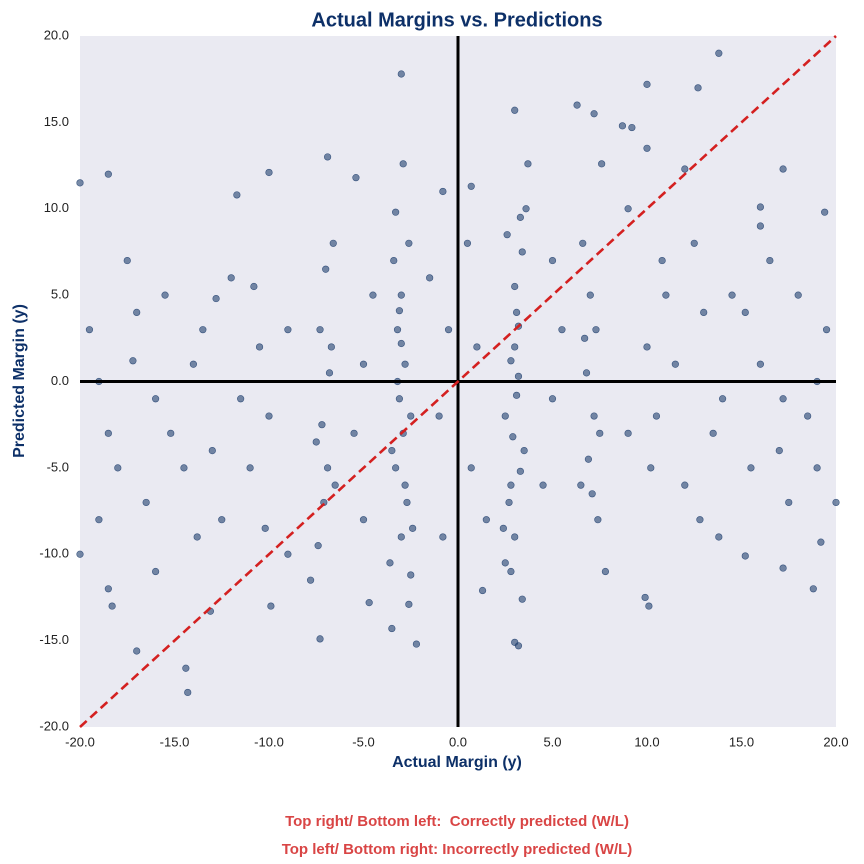 This screenshot has width=864, height=864. What do you see at coordinates (741, 741) in the screenshot?
I see `x-tick-label: 15.0` at bounding box center [741, 741].